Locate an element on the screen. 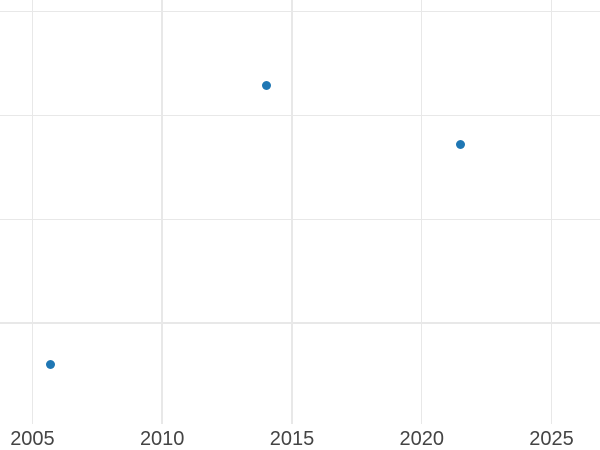 The height and width of the screenshot is (450, 600). x-axis-tick-label: 2020 is located at coordinates (421, 439).